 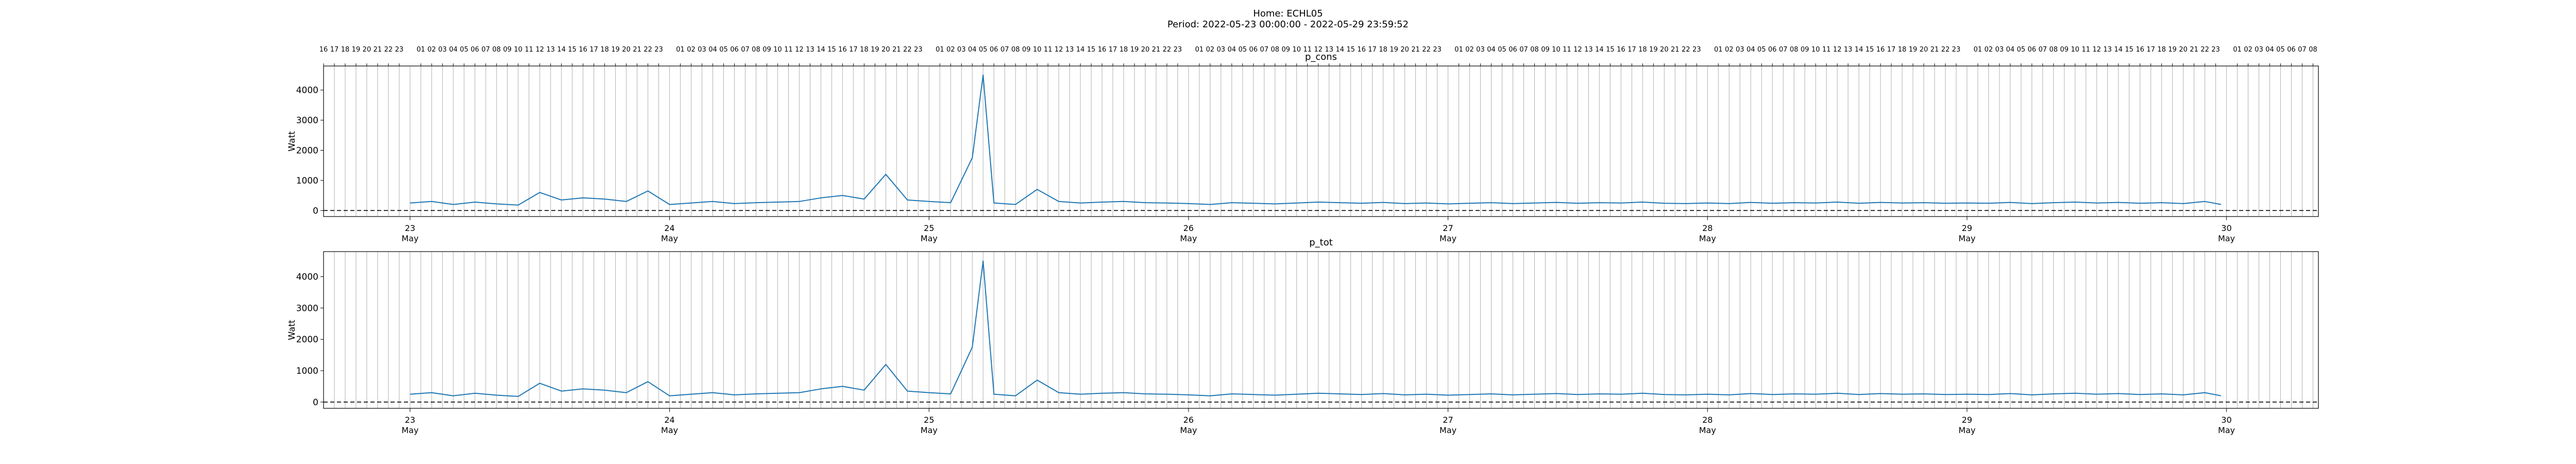 I want to click on y-tick-label: 3000, so click(x=307, y=120).